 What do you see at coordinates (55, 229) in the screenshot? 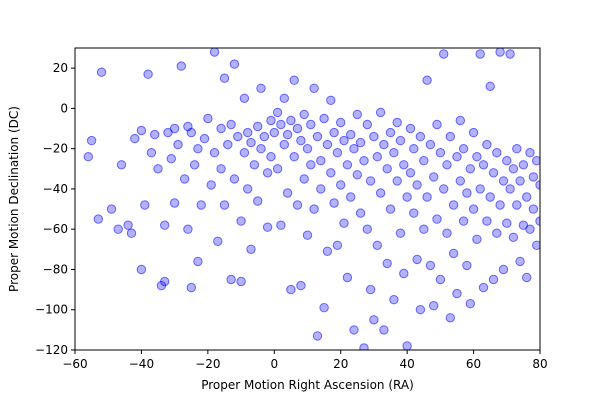
I see `y-tick-label: −60` at bounding box center [55, 229].